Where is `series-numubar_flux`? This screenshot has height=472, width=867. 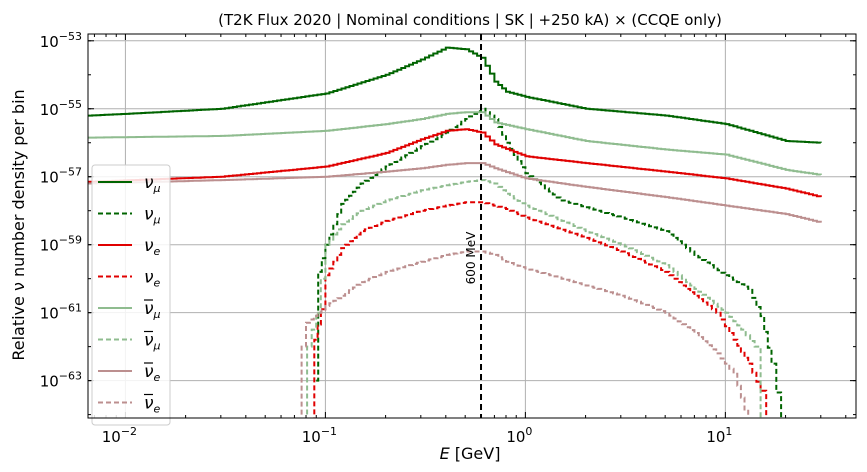
series-numubar_flux is located at coordinates (455, 143).